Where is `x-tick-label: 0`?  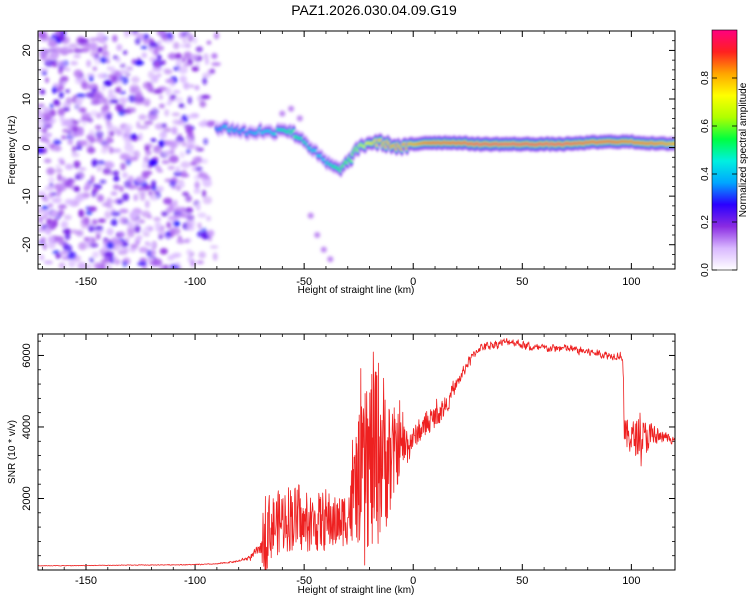
x-tick-label: 0 is located at coordinates (413, 581).